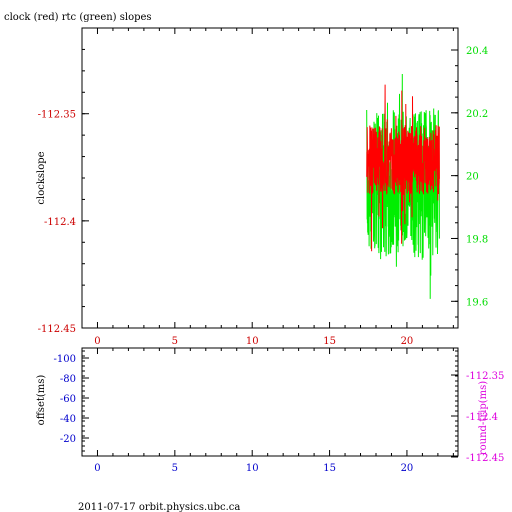  Describe the element at coordinates (477, 302) in the screenshot. I see `top-right-ytick-label: 19.6` at that location.